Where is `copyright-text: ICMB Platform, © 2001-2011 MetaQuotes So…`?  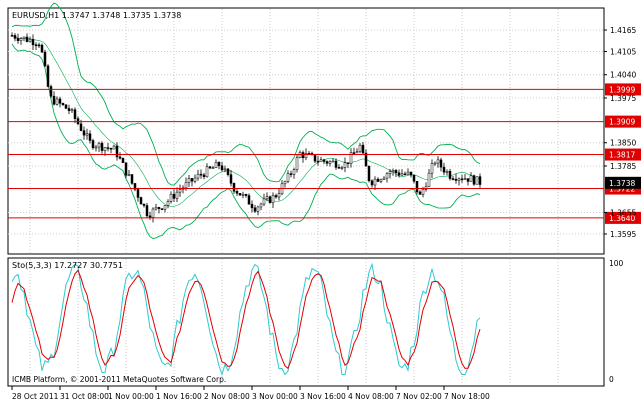 copyright-text: ICMB Platform, © 2001-2011 MetaQuotes So… is located at coordinates (119, 379).